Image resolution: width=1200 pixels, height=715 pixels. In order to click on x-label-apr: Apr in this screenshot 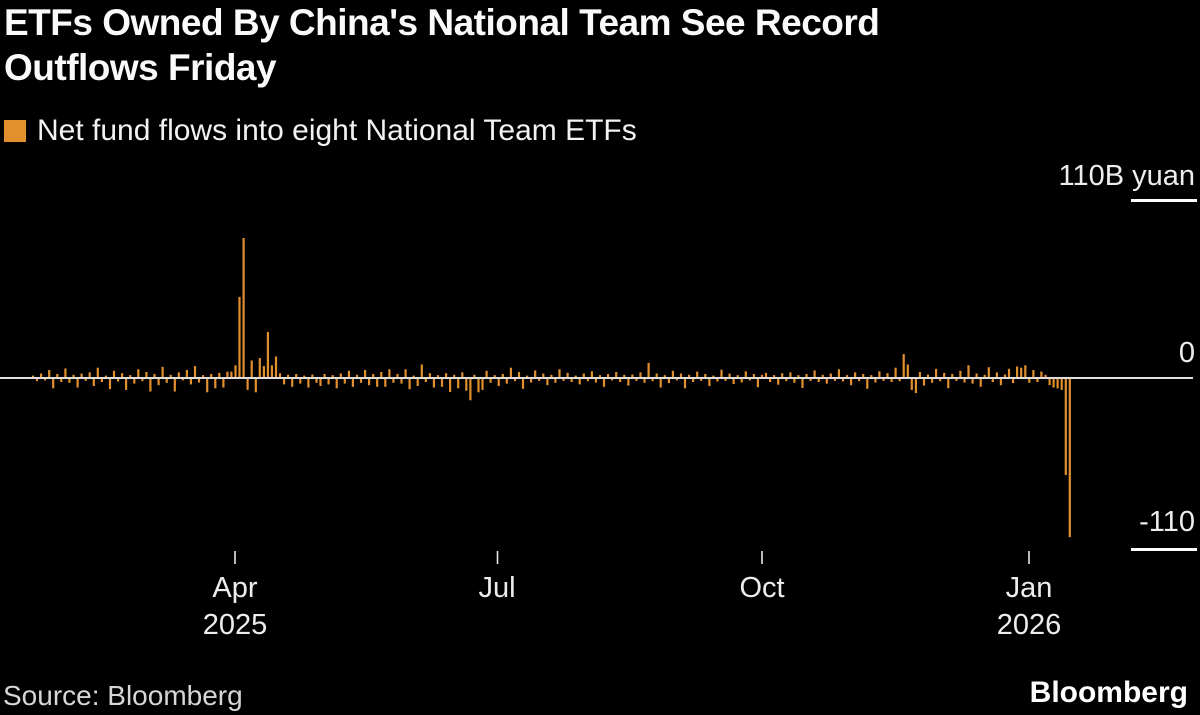, I will do `click(235, 588)`.